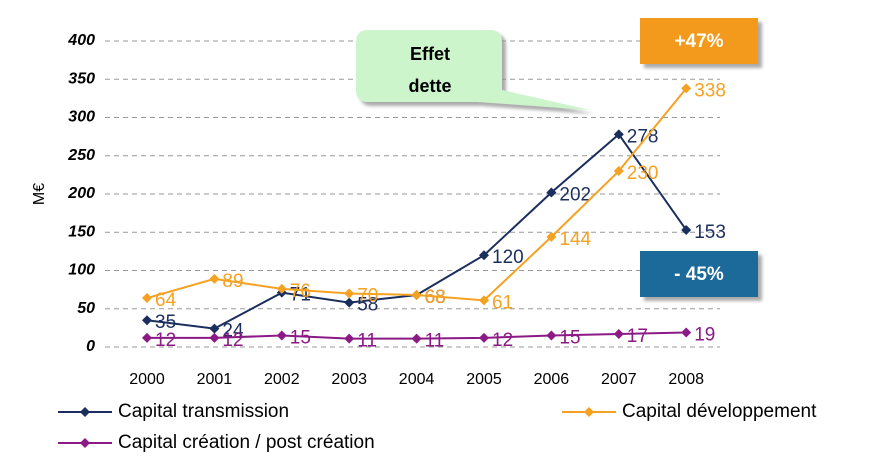 The width and height of the screenshot is (883, 457). Describe the element at coordinates (367, 305) in the screenshot. I see `data-label: 58` at that location.